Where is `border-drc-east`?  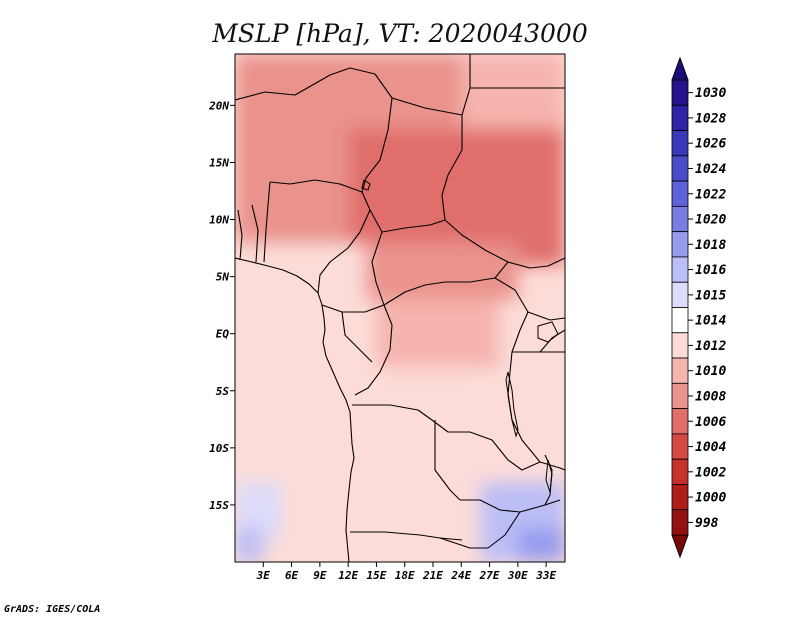 border-drc-east is located at coordinates (524, 387).